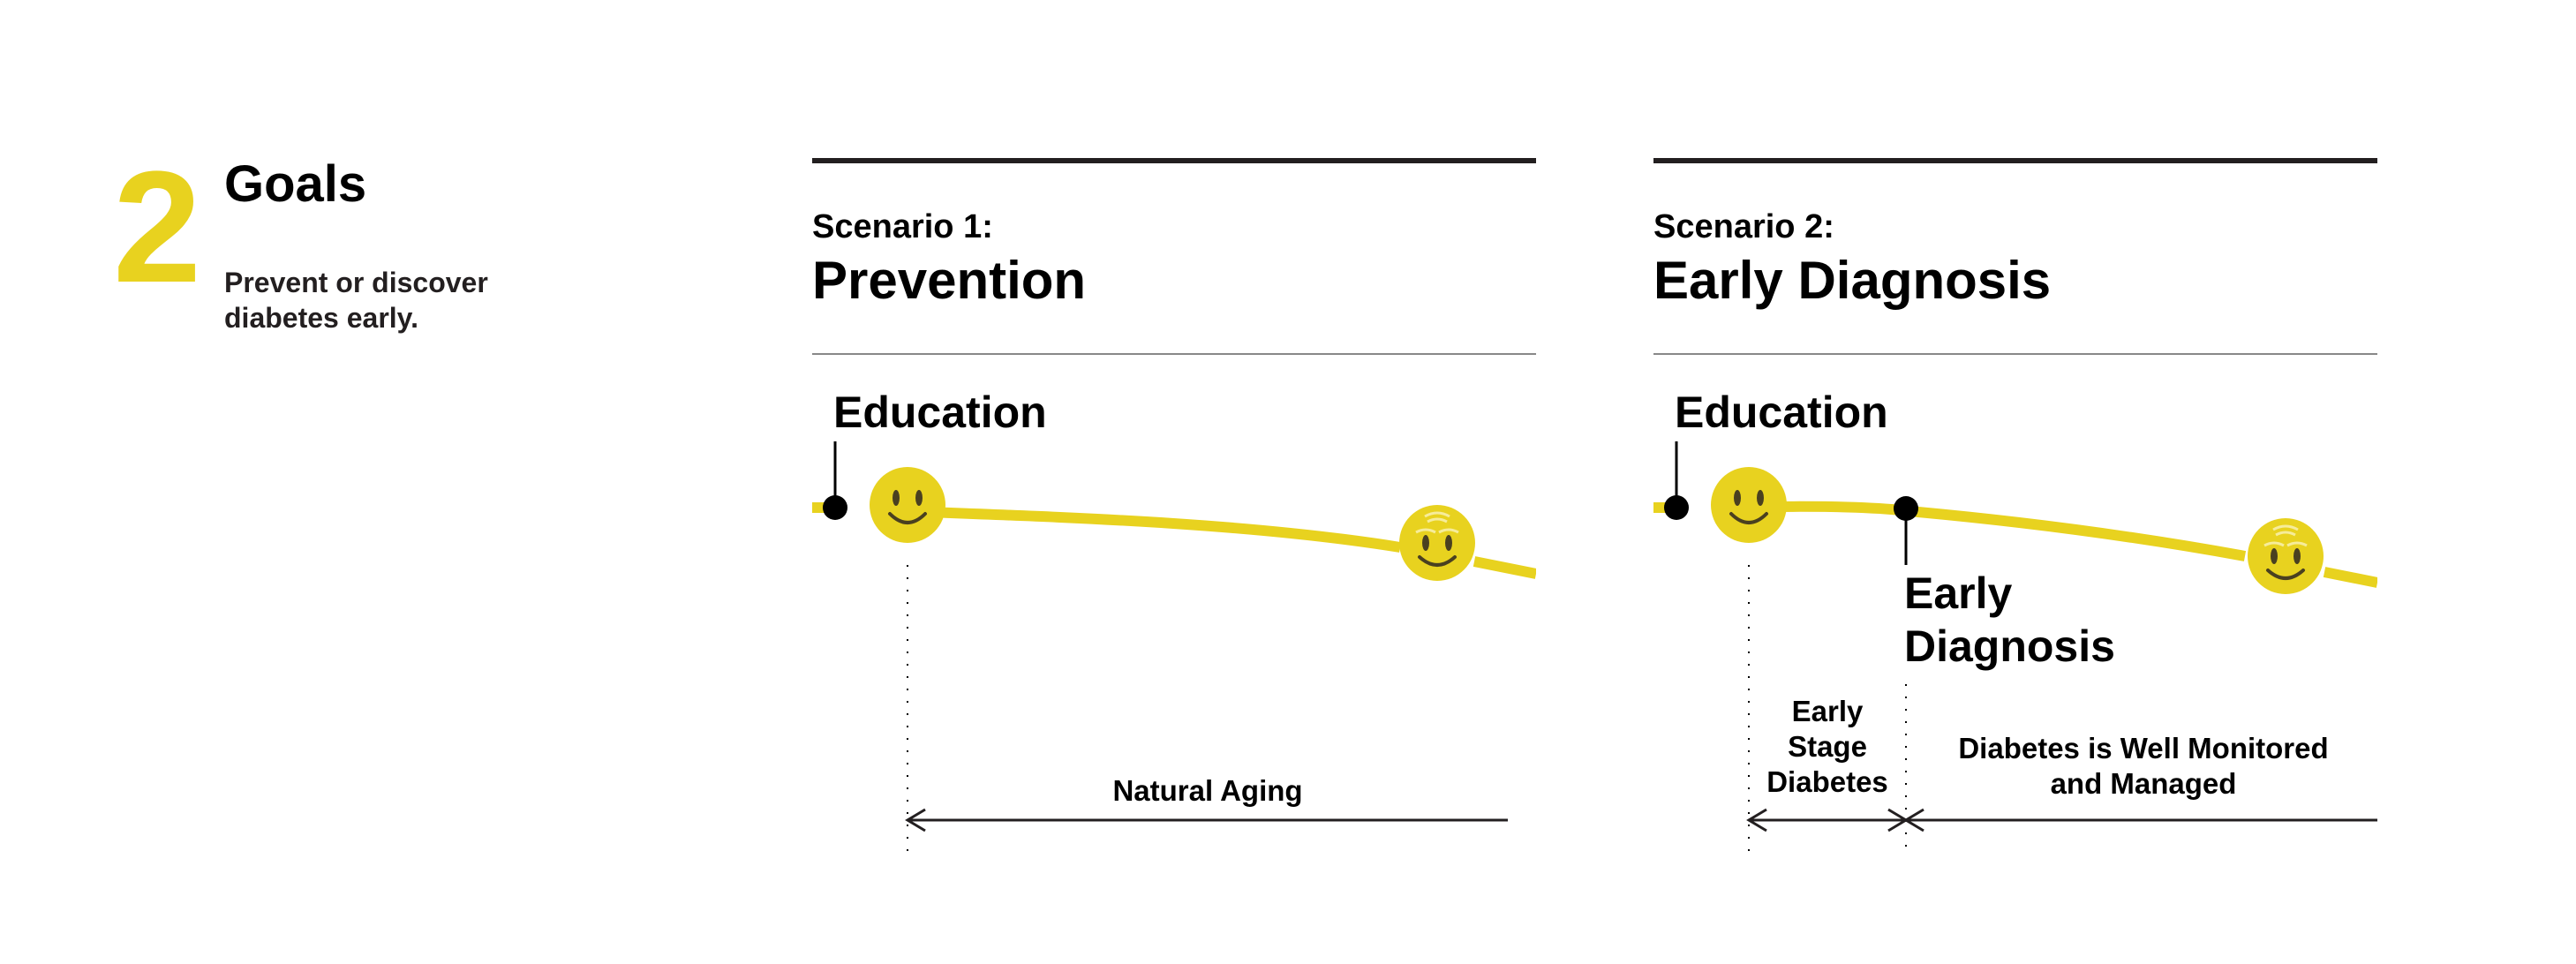  What do you see at coordinates (950, 280) in the screenshot?
I see `scenario-title: Prevention` at bounding box center [950, 280].